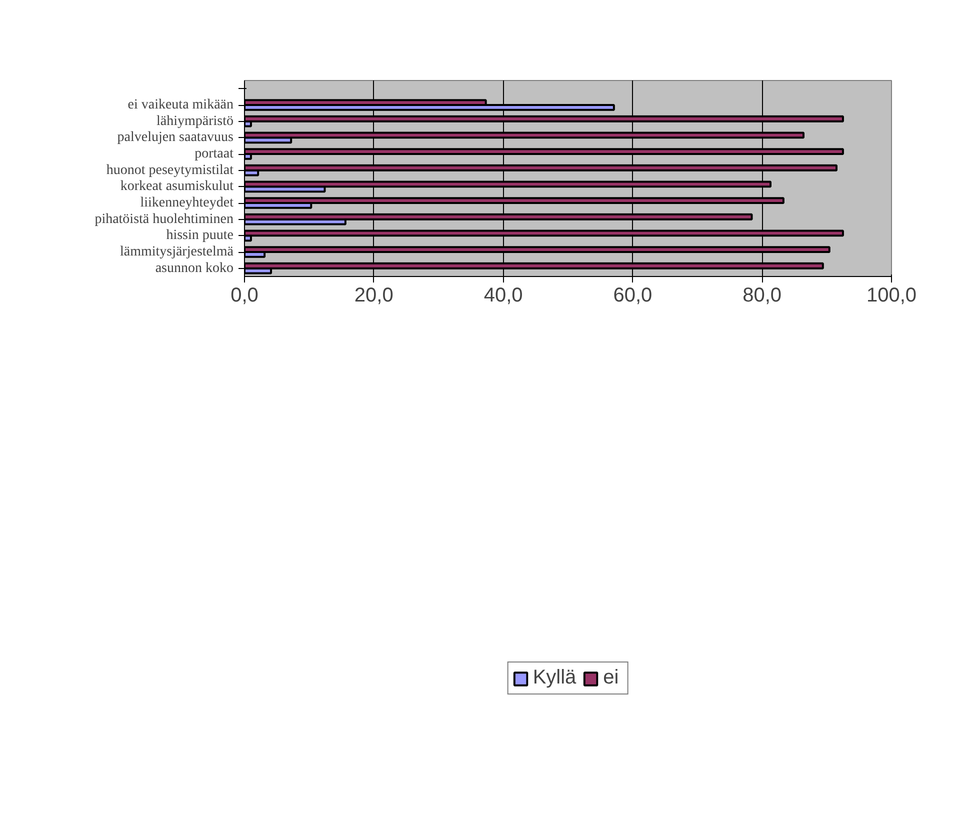 This screenshot has width=966, height=814. Describe the element at coordinates (503, 295) in the screenshot. I see `x-tick-label: 40,0` at that location.